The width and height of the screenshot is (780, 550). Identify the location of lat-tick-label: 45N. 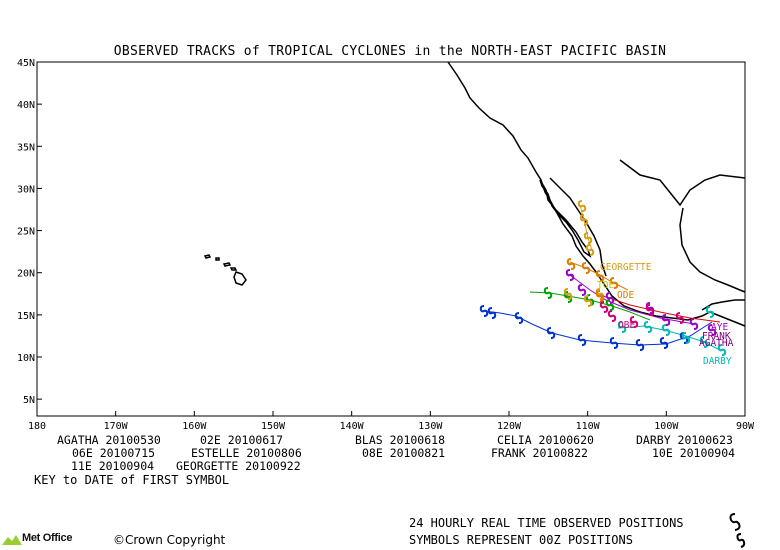
(26, 63).